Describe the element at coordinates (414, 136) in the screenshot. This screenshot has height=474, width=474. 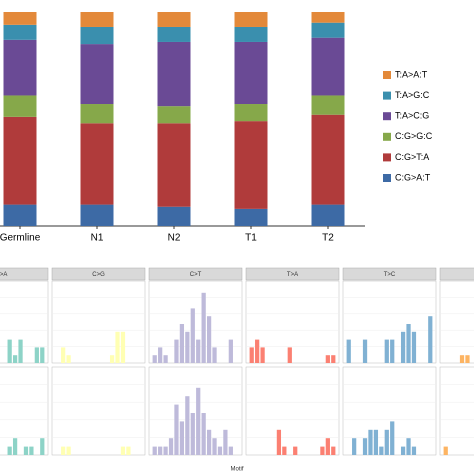
I see `legend-label: C:G>G:C` at that location.